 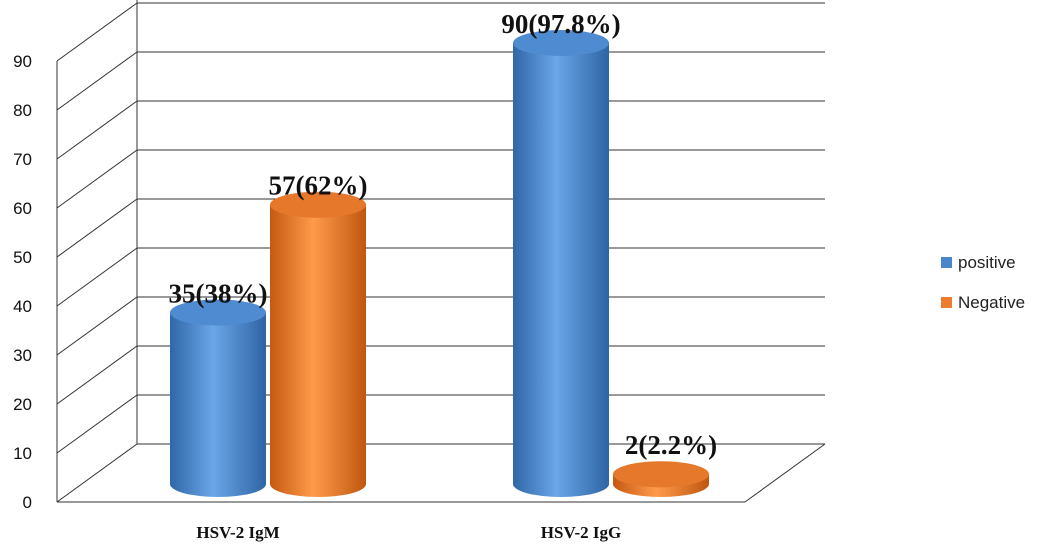 I want to click on data-label: 2(2.2%), so click(x=671, y=445).